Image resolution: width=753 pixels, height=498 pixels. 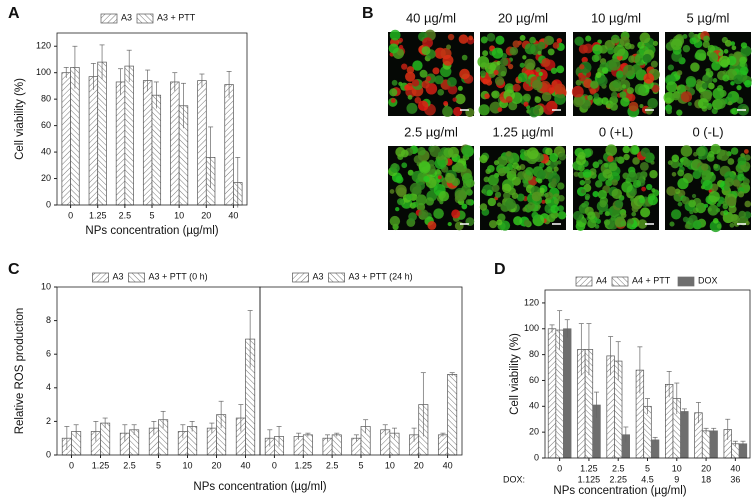 I want to click on y-tick-label: 10, so click(x=46, y=286).